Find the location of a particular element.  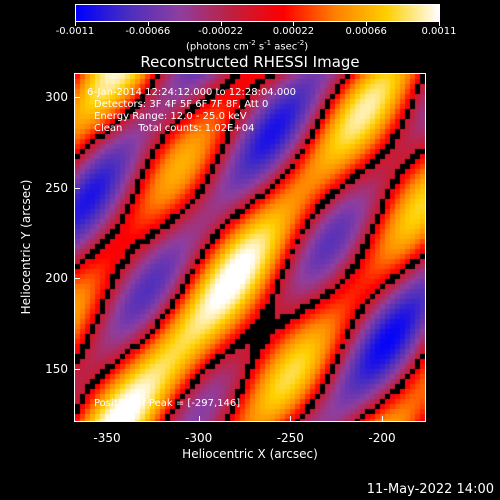

x-tick-label: -250 is located at coordinates (290, 438).